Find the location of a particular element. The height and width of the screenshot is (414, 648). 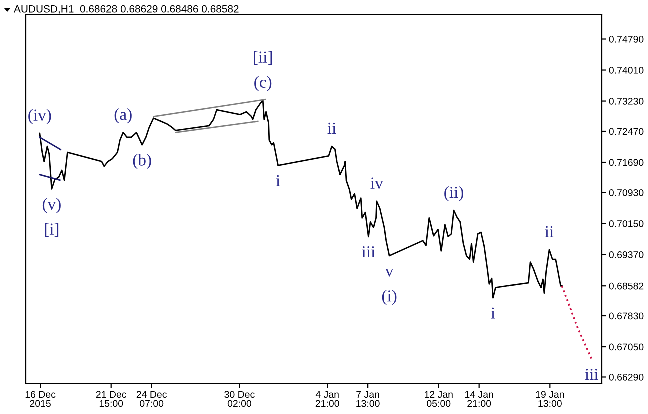

annotation: iv is located at coordinates (377, 183).